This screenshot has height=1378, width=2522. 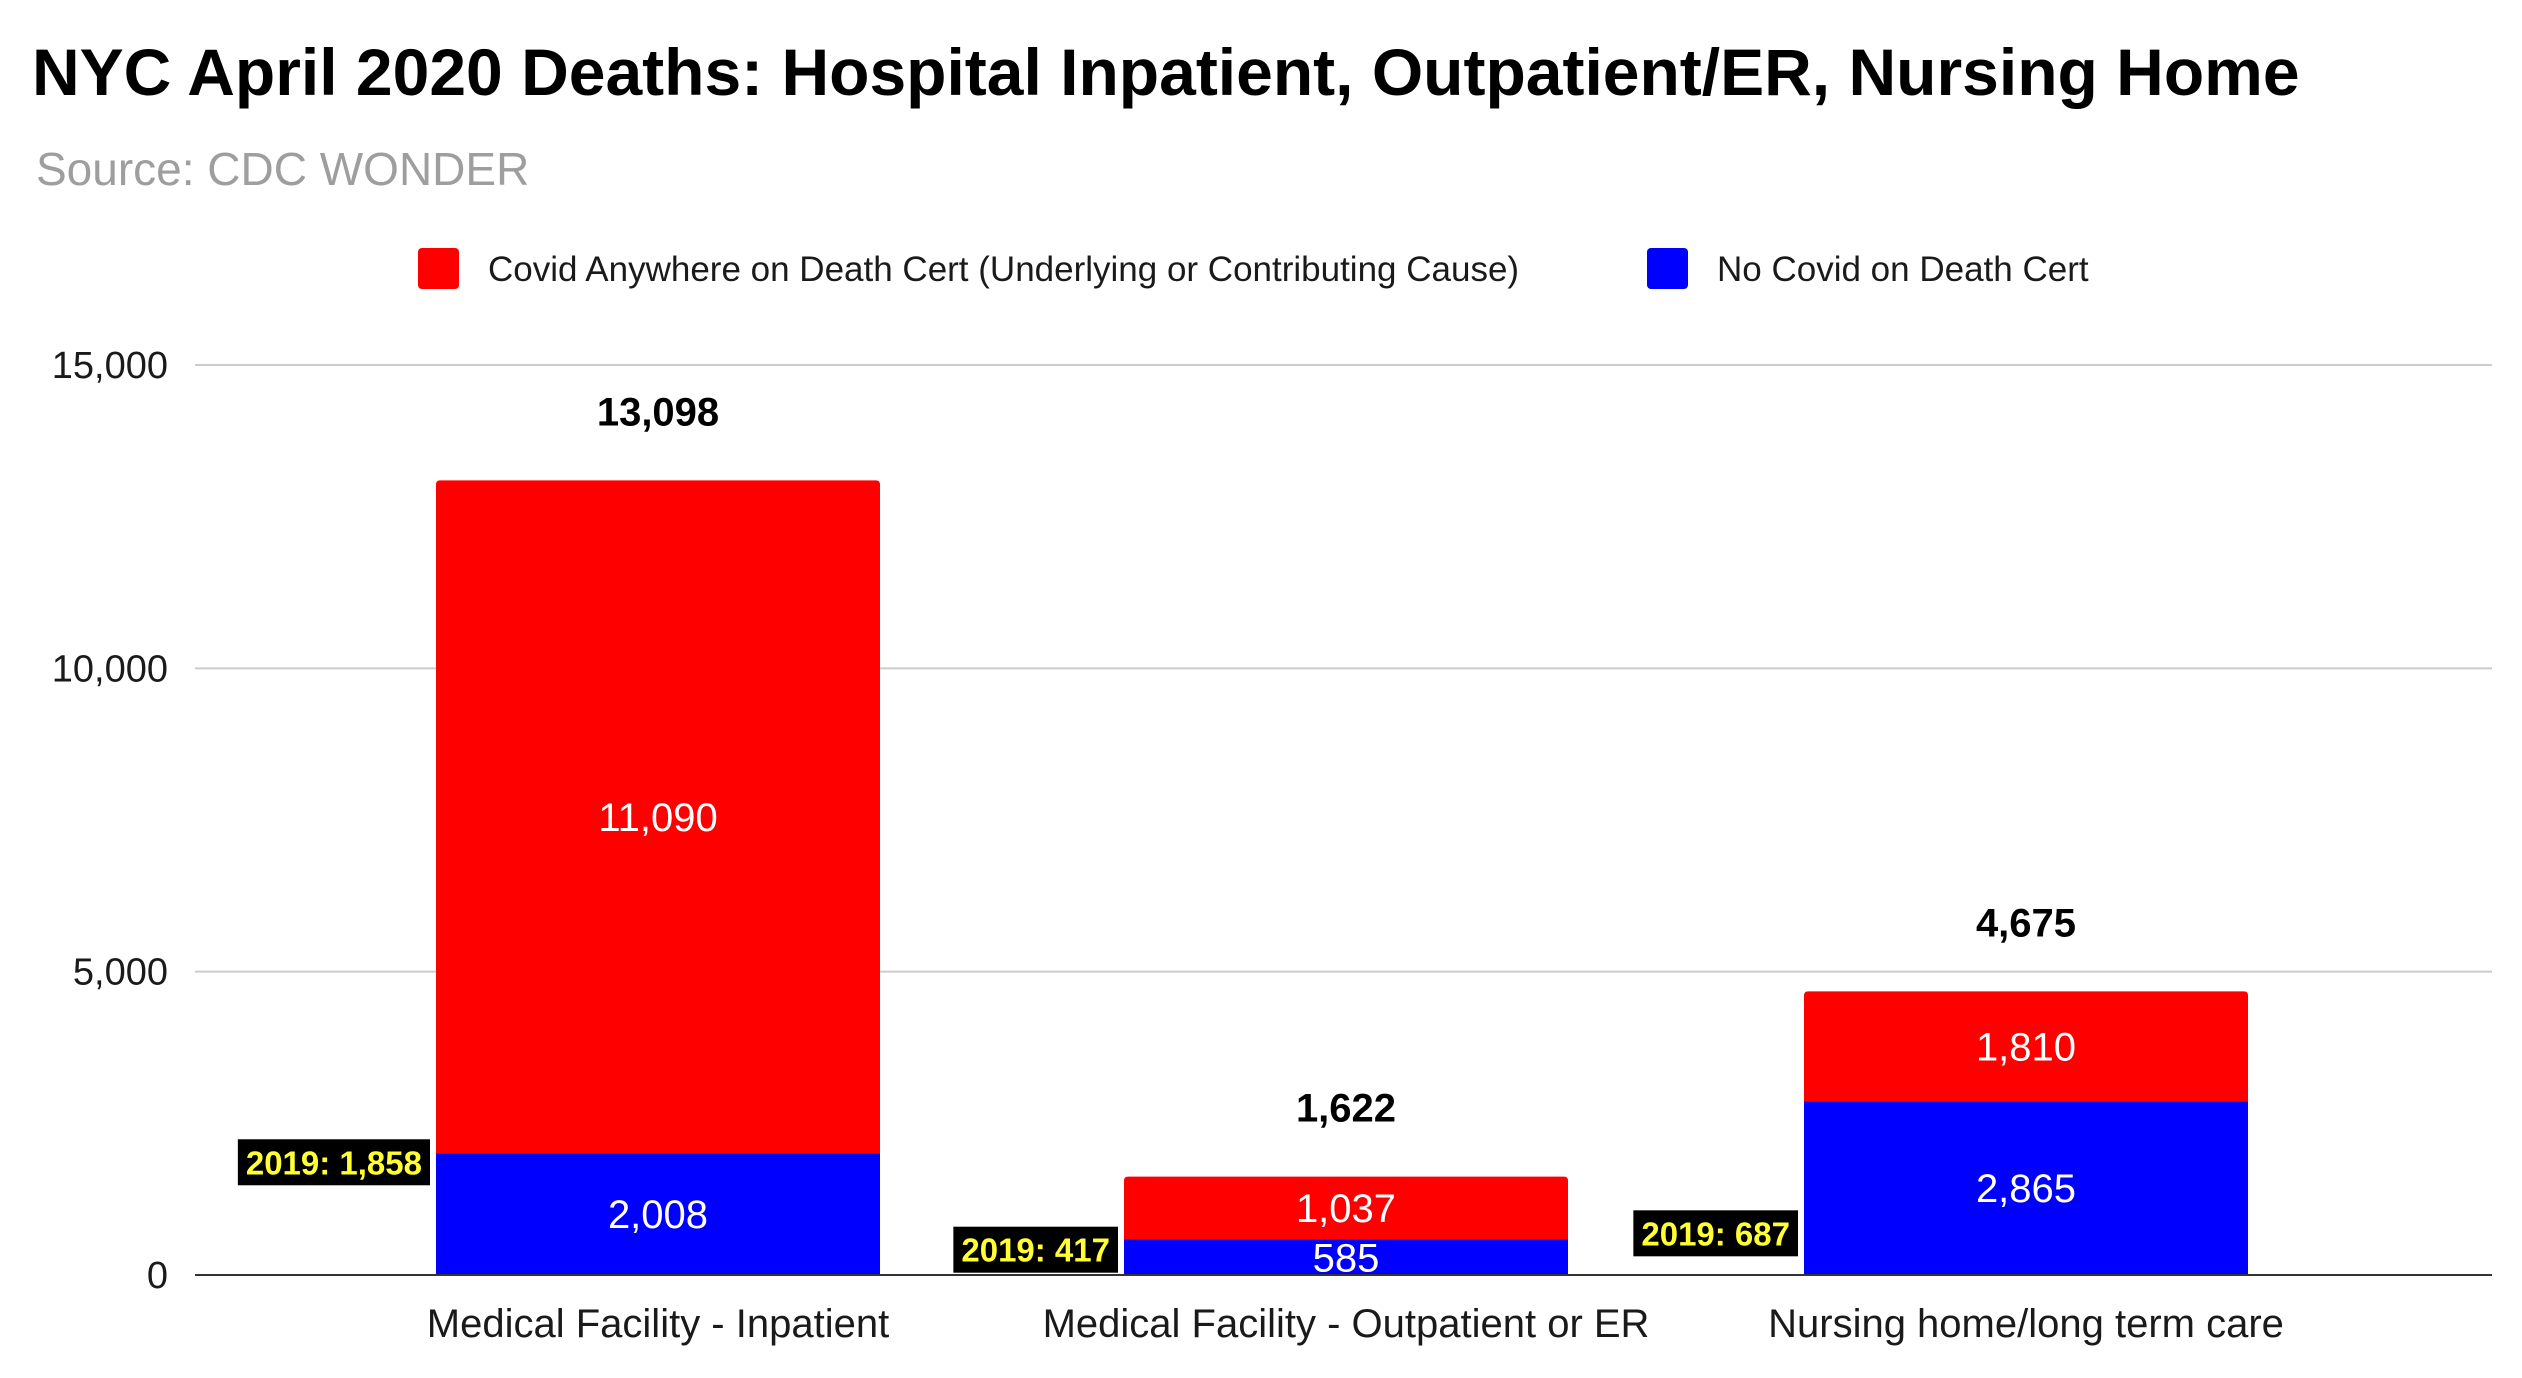 What do you see at coordinates (658, 1324) in the screenshot?
I see `x-category-label: Medical Facility - Inpatient` at bounding box center [658, 1324].